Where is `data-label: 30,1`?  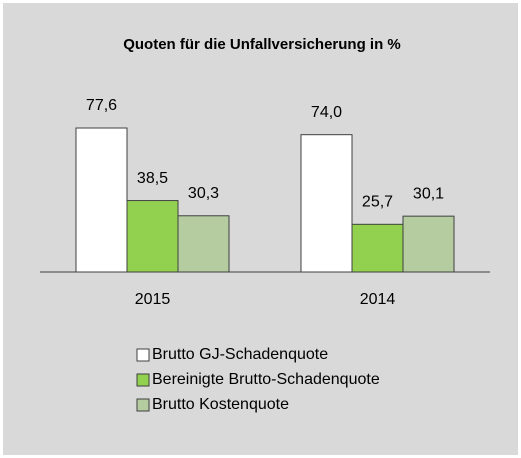
data-label: 30,1 is located at coordinates (428, 193).